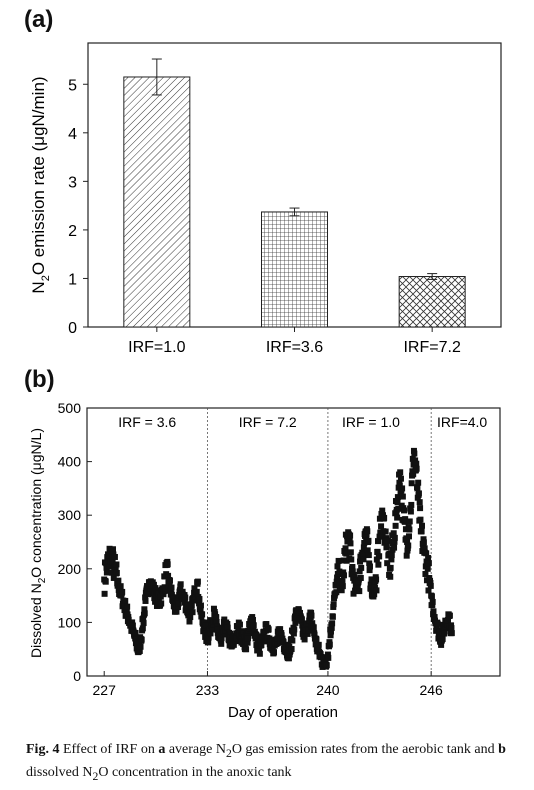 This screenshot has width=534, height=790. What do you see at coordinates (72, 279) in the screenshot?
I see `y-tick-label: 1` at bounding box center [72, 279].